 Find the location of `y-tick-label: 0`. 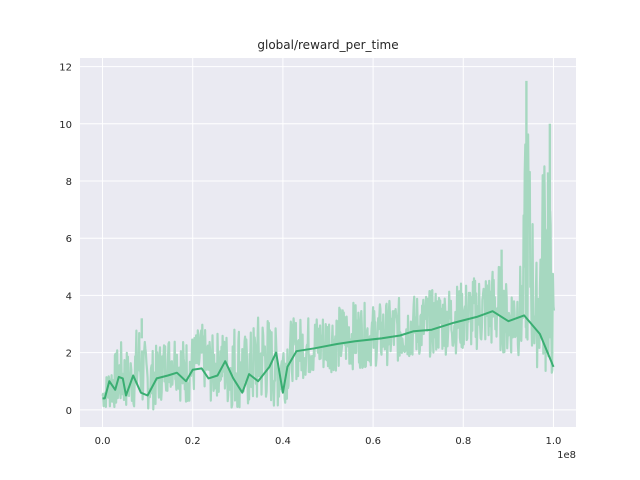

y-tick-label: 0 is located at coordinates (69, 411).